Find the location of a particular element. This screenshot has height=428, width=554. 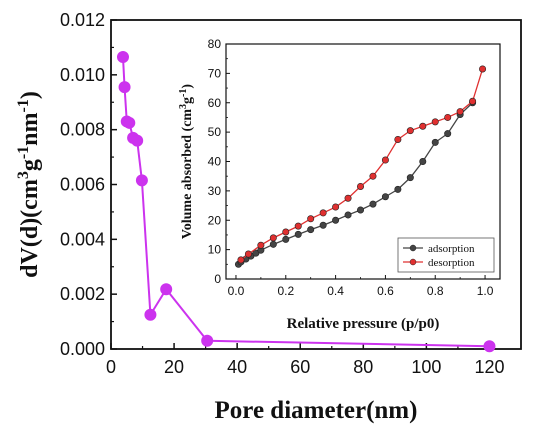

inset-y-title-superscript: -1 is located at coordinates (183, 93).